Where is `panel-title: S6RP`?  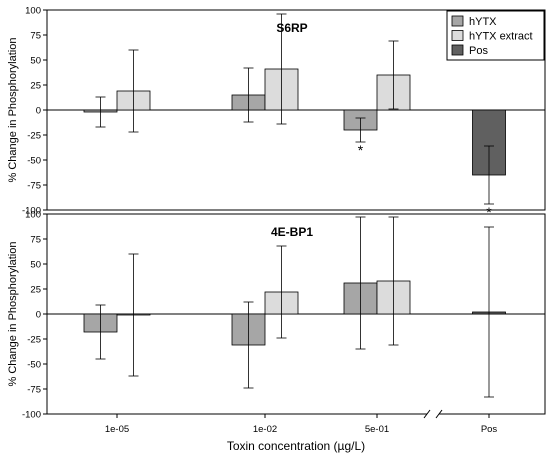 panel-title: S6RP is located at coordinates (291, 28).